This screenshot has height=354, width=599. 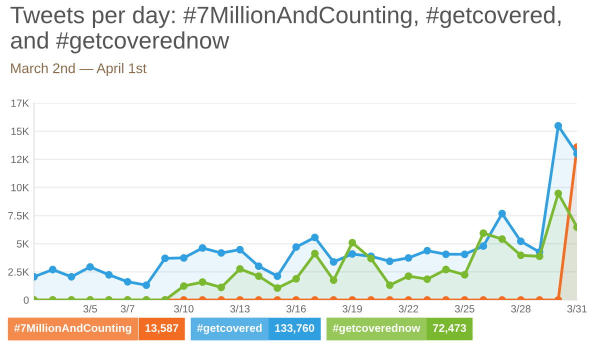 I want to click on y-tick-label: 17K, so click(x=20, y=103).